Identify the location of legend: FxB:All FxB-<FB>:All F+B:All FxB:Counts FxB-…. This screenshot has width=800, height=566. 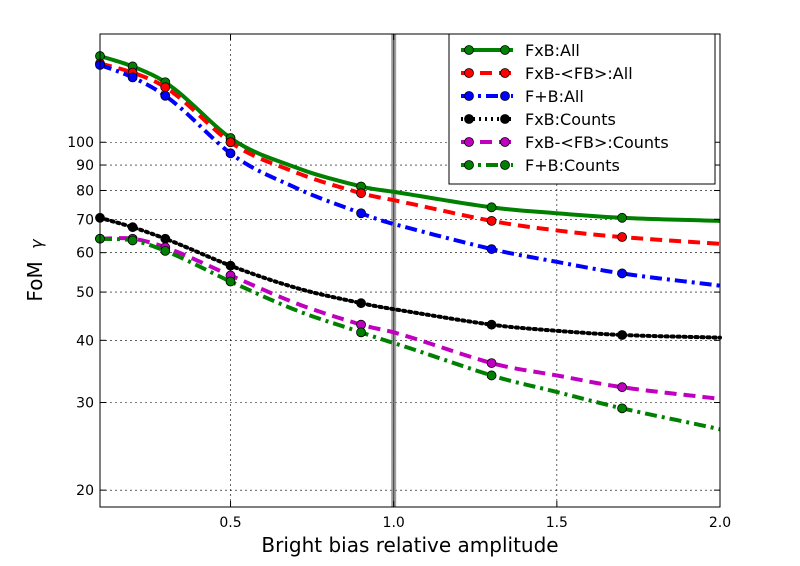
(582, 109).